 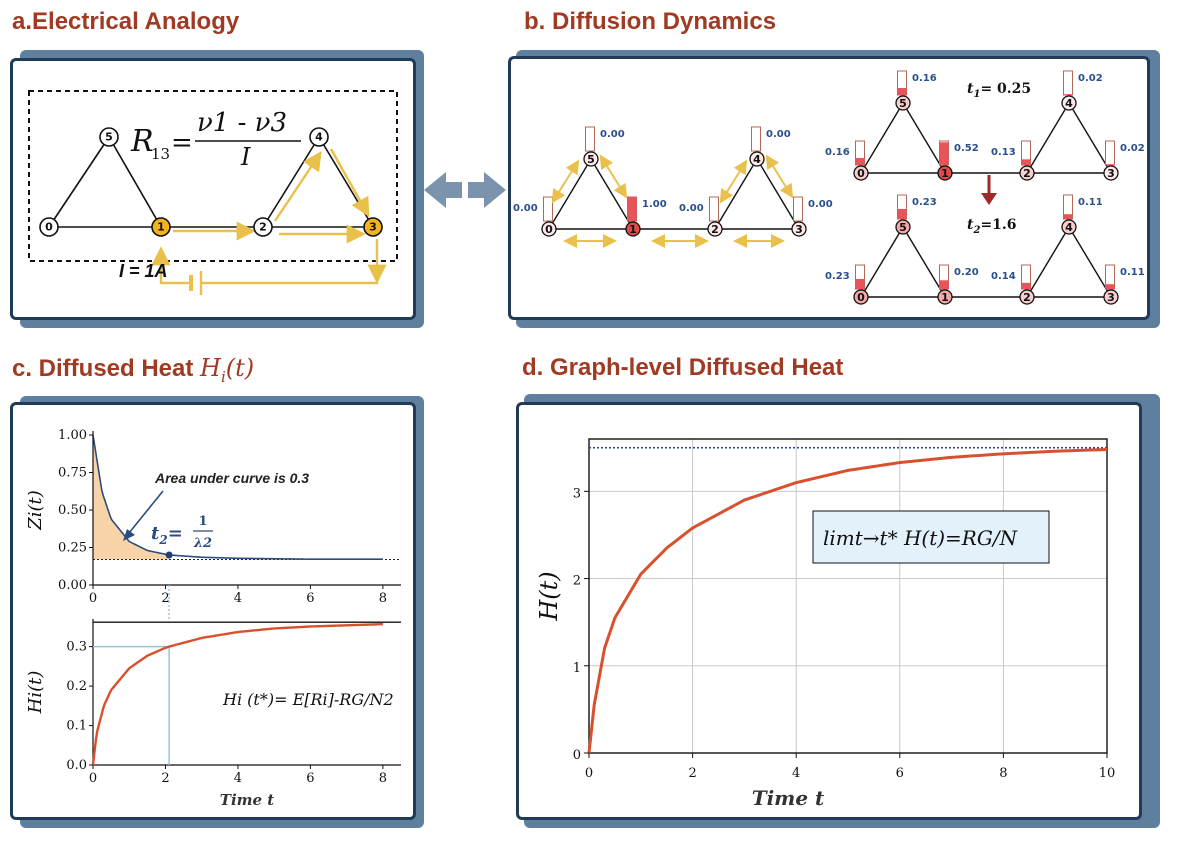 What do you see at coordinates (202, 521) in the screenshot?
I see `t2-numerator: 1` at bounding box center [202, 521].